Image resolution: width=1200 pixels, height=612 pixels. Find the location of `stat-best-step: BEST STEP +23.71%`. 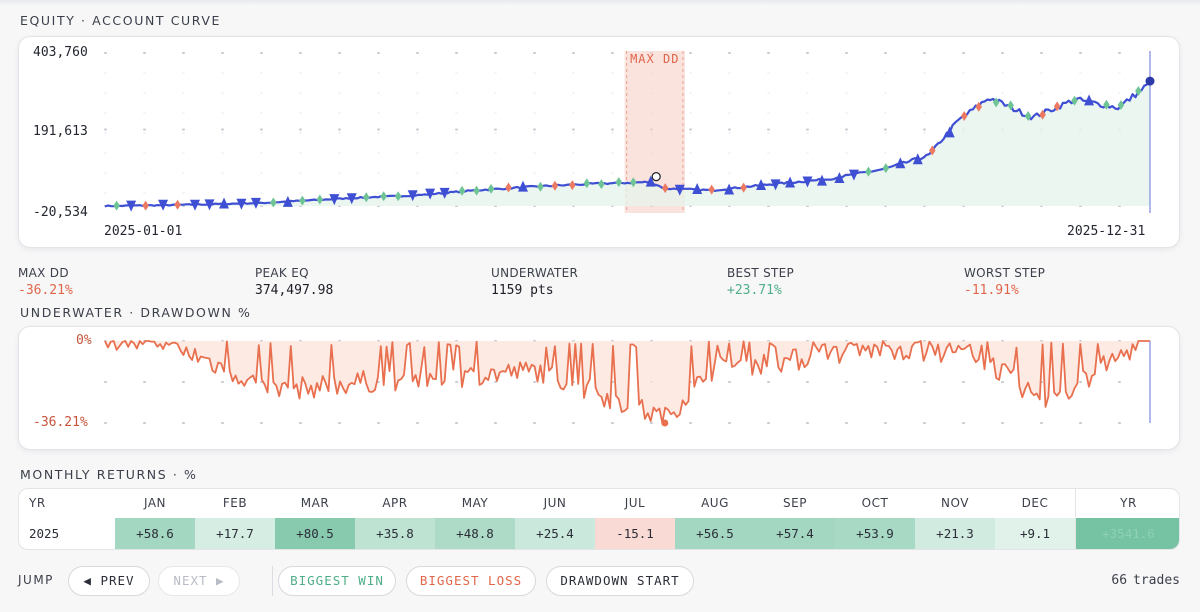

stat-best-step: BEST STEP +23.71% is located at coordinates (760, 282).